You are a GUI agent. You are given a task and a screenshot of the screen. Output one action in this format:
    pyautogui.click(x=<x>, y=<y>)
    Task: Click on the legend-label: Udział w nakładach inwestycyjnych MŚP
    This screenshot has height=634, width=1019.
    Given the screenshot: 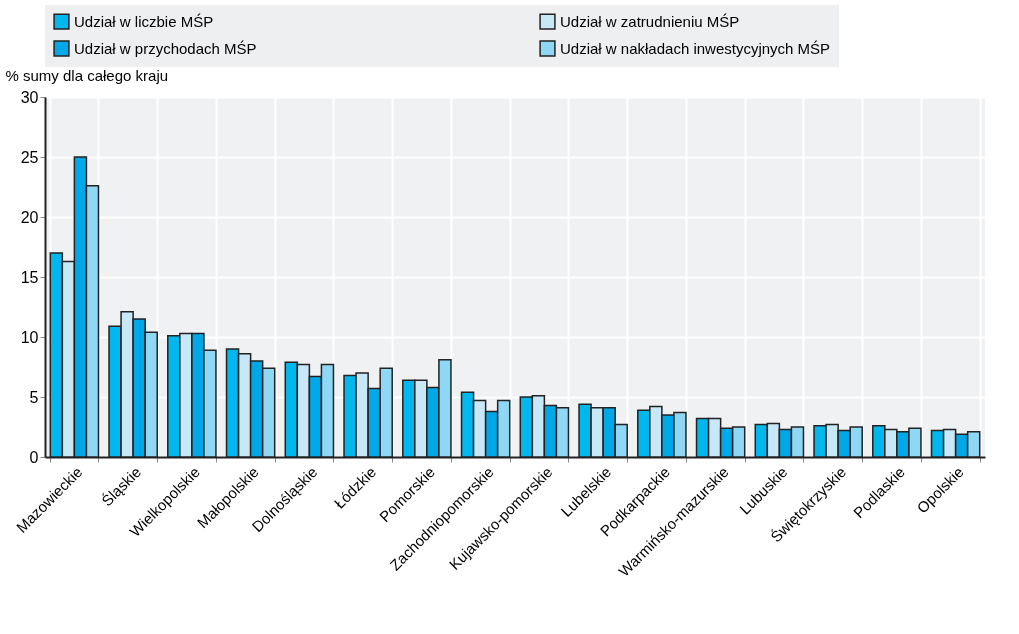 What is the action you would take?
    pyautogui.click(x=695, y=48)
    